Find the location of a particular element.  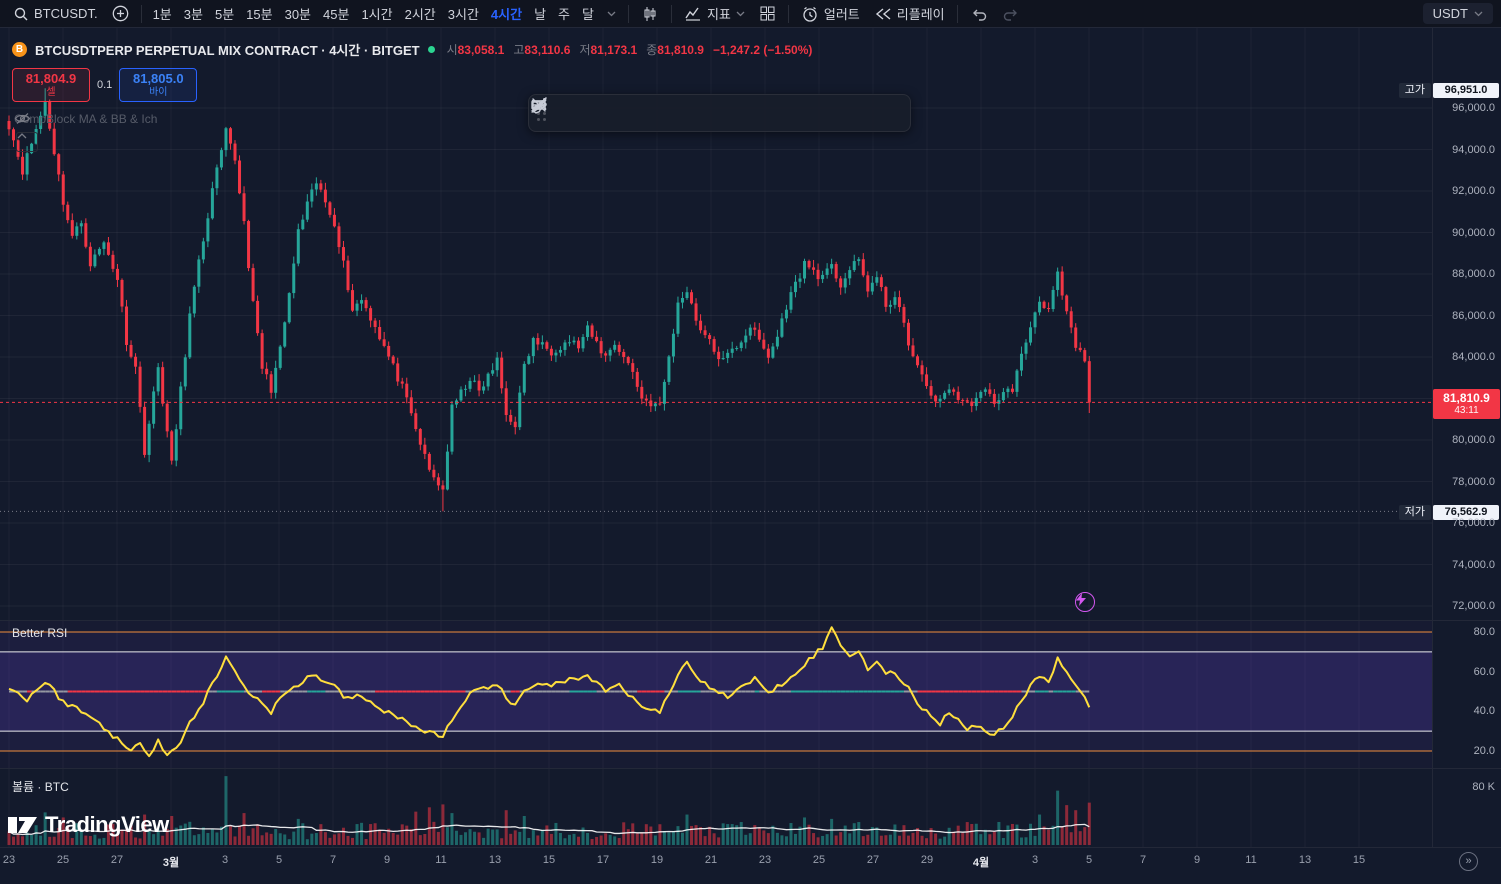

chevron-down-icon is located at coordinates (740, 14).